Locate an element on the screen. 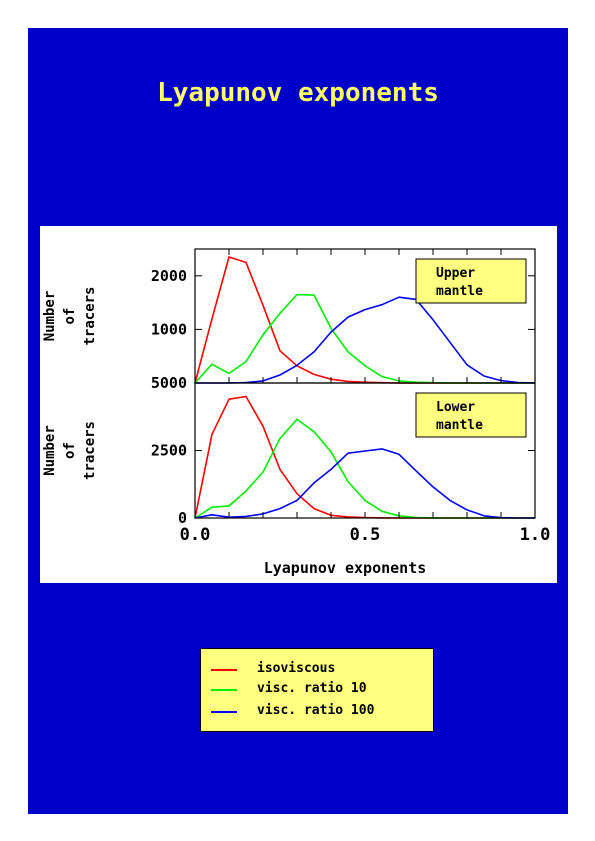 The image size is (595, 841). lower-ylabel-line: tracers is located at coordinates (90, 450).